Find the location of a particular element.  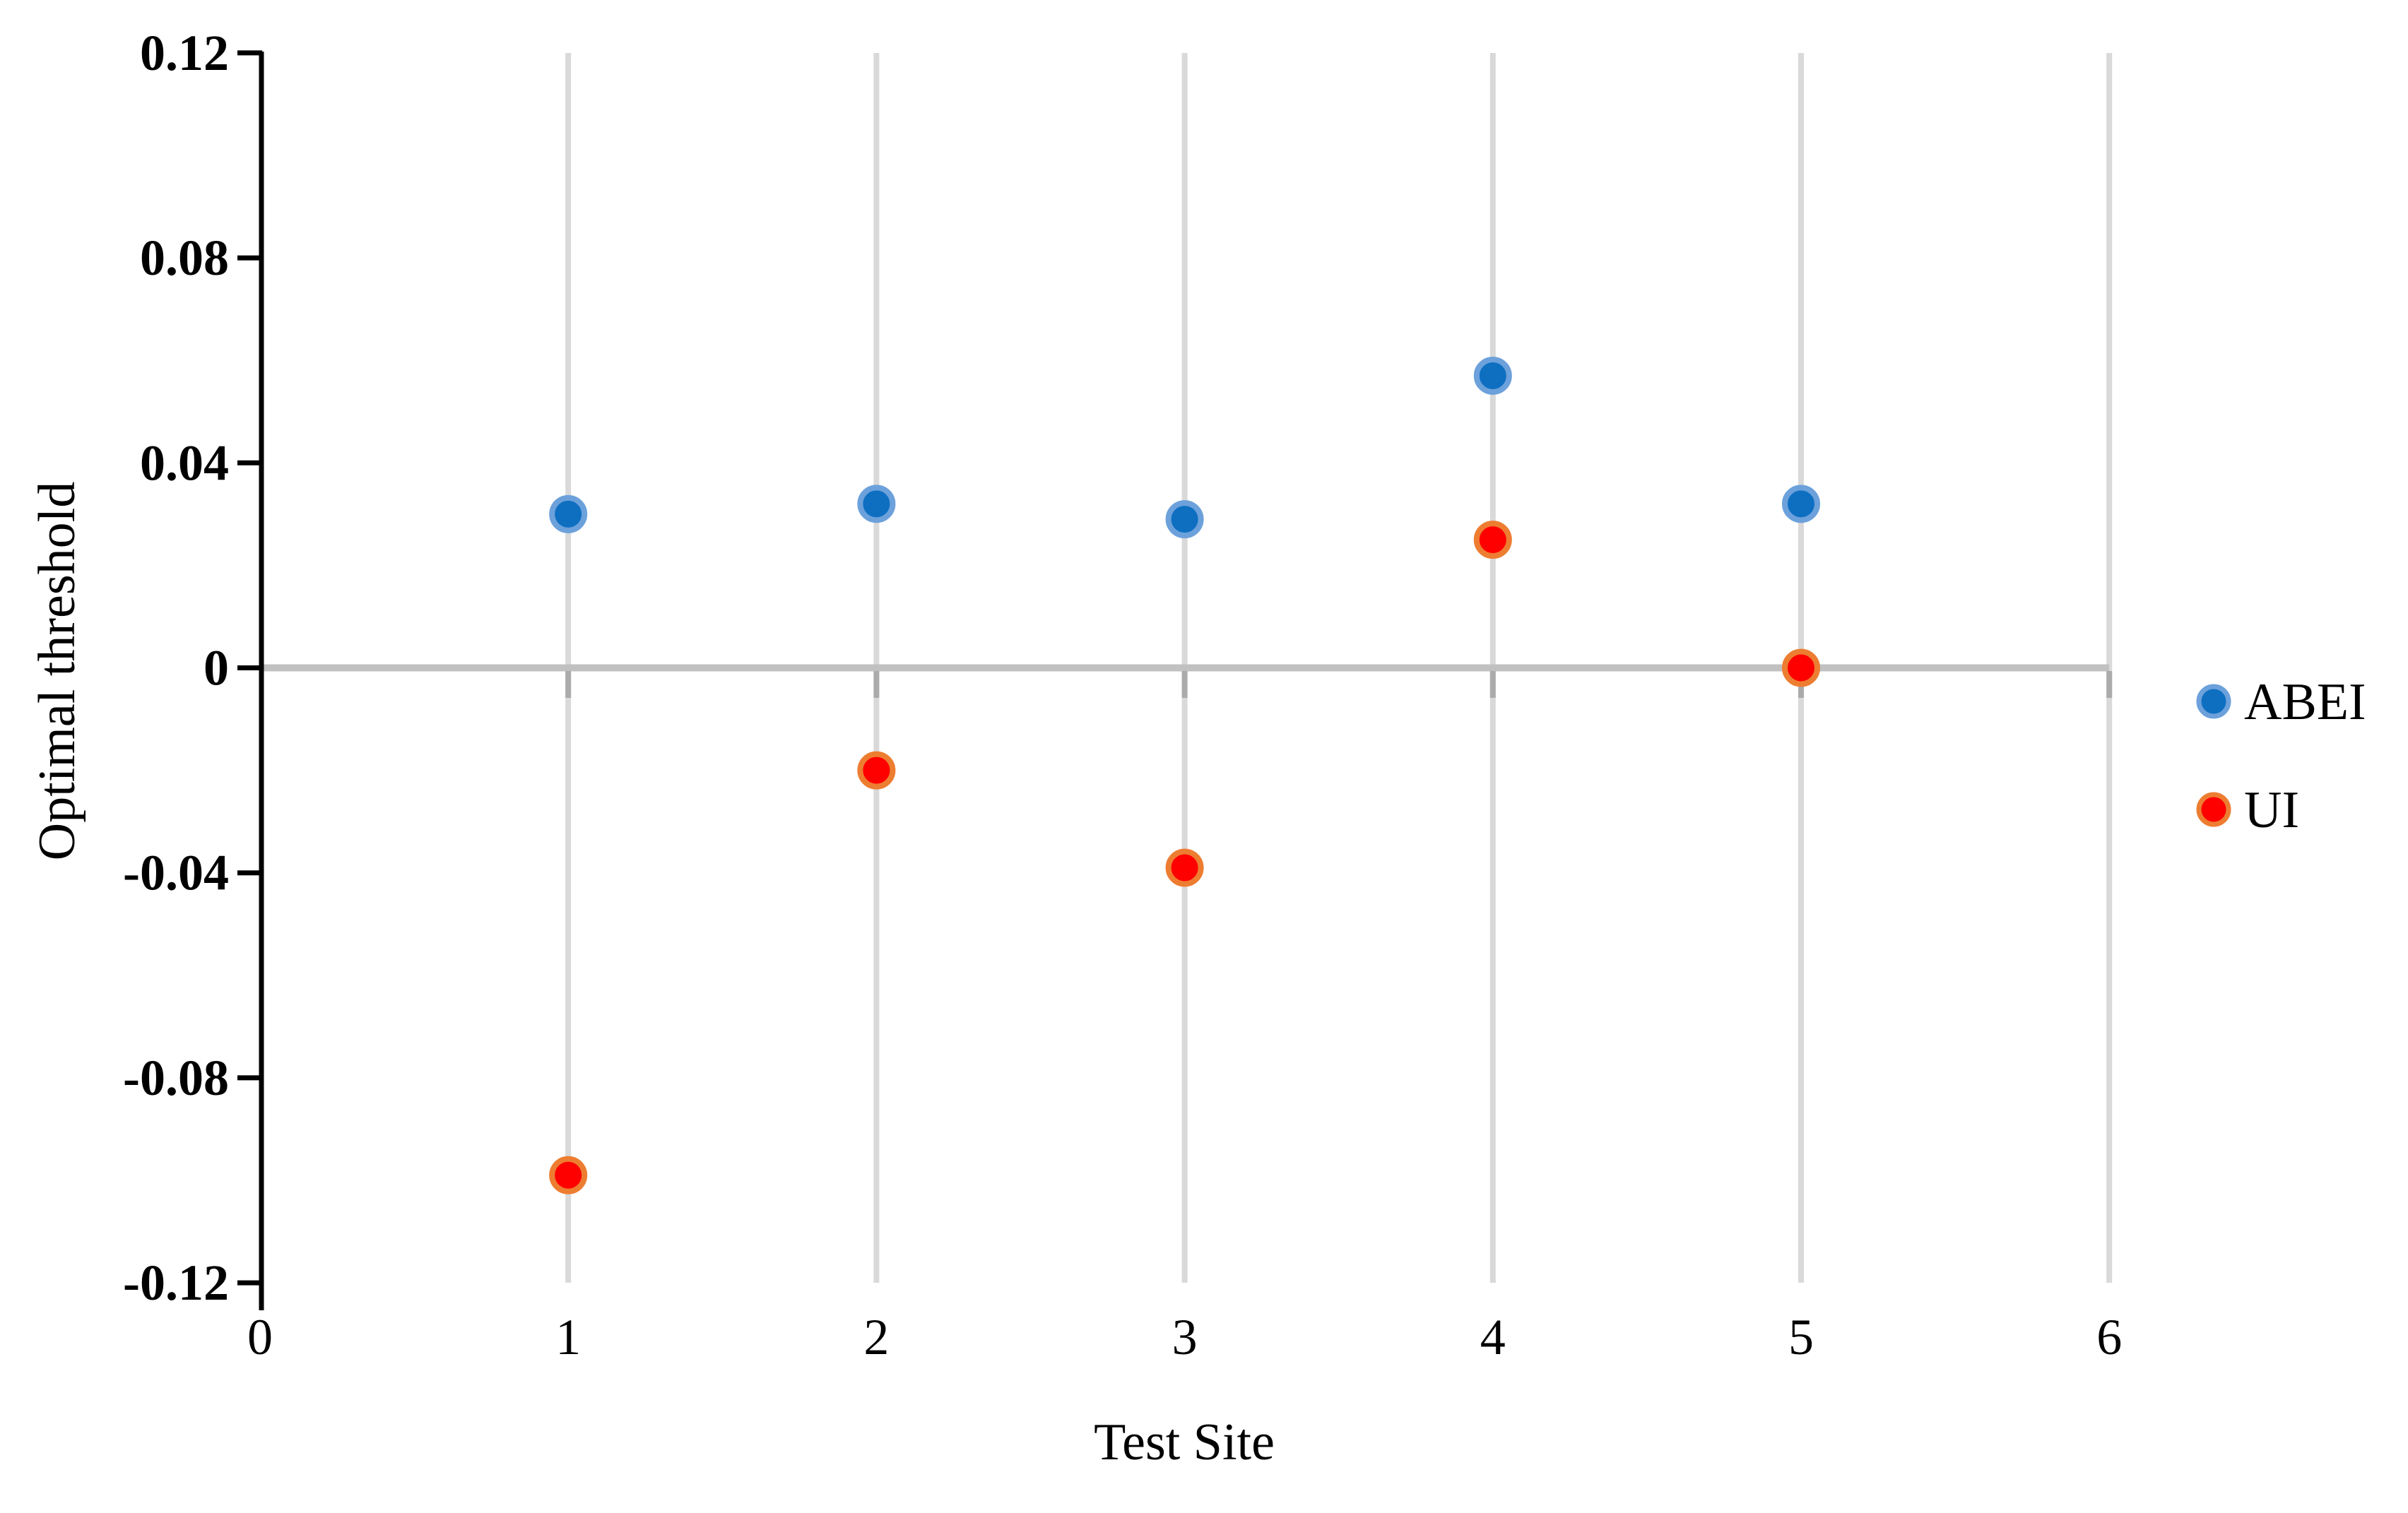

x-tick-label: 6 is located at coordinates (2109, 1337).